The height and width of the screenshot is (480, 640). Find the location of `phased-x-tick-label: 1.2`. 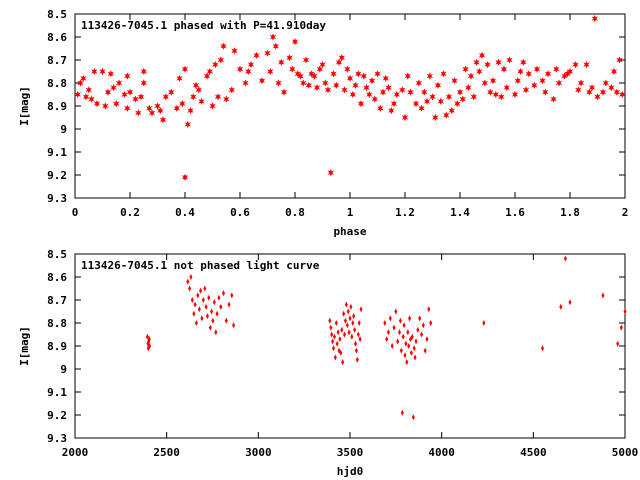

phased-x-tick-label: 1.2 is located at coordinates (405, 212).